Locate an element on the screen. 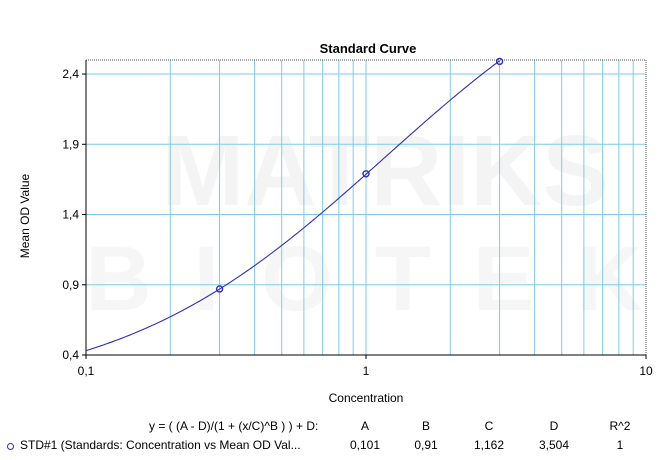 Image resolution: width=670 pixels, height=460 pixels. x-tick-label: 1 is located at coordinates (366, 371).